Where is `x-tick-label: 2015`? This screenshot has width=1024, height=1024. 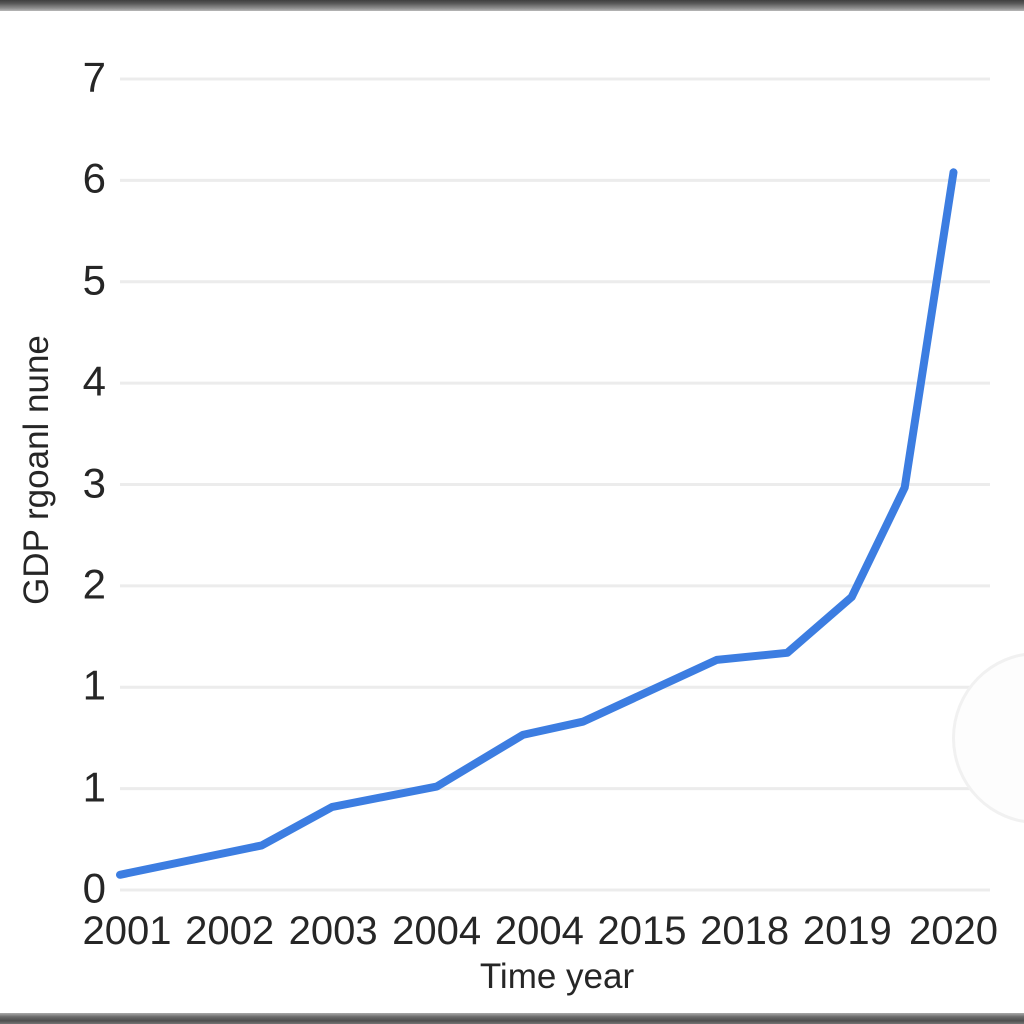 x-tick-label: 2015 is located at coordinates (642, 931).